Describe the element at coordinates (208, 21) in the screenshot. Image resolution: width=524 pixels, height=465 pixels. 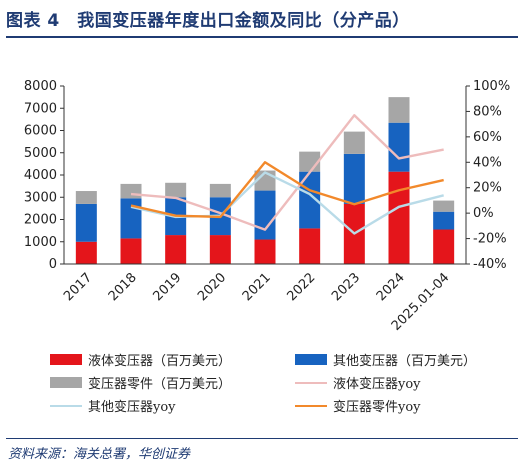
I see `chart-title: 图表 4 我国变压器年度出口金额及同比（分产品）` at that location.